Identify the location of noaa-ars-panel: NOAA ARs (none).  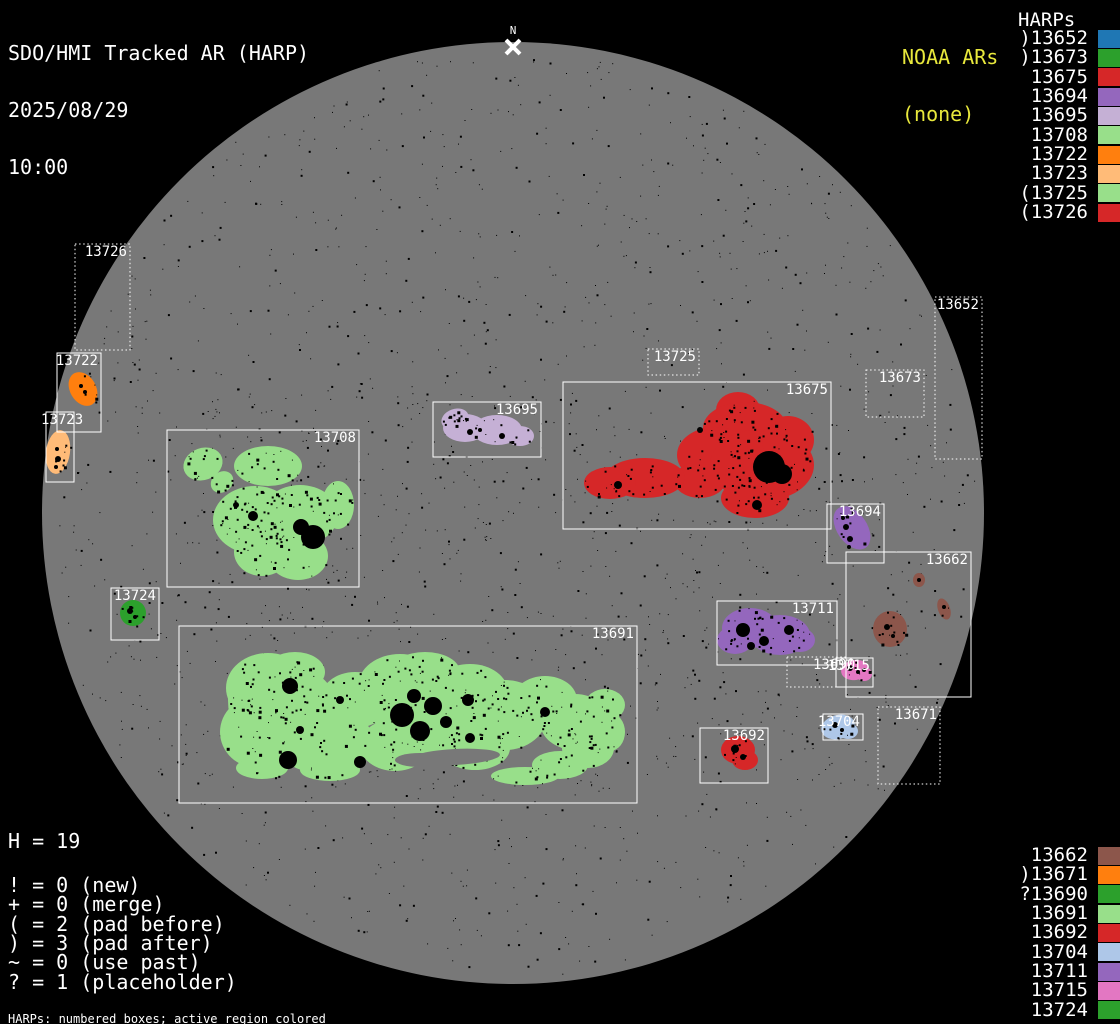
(950, 86).